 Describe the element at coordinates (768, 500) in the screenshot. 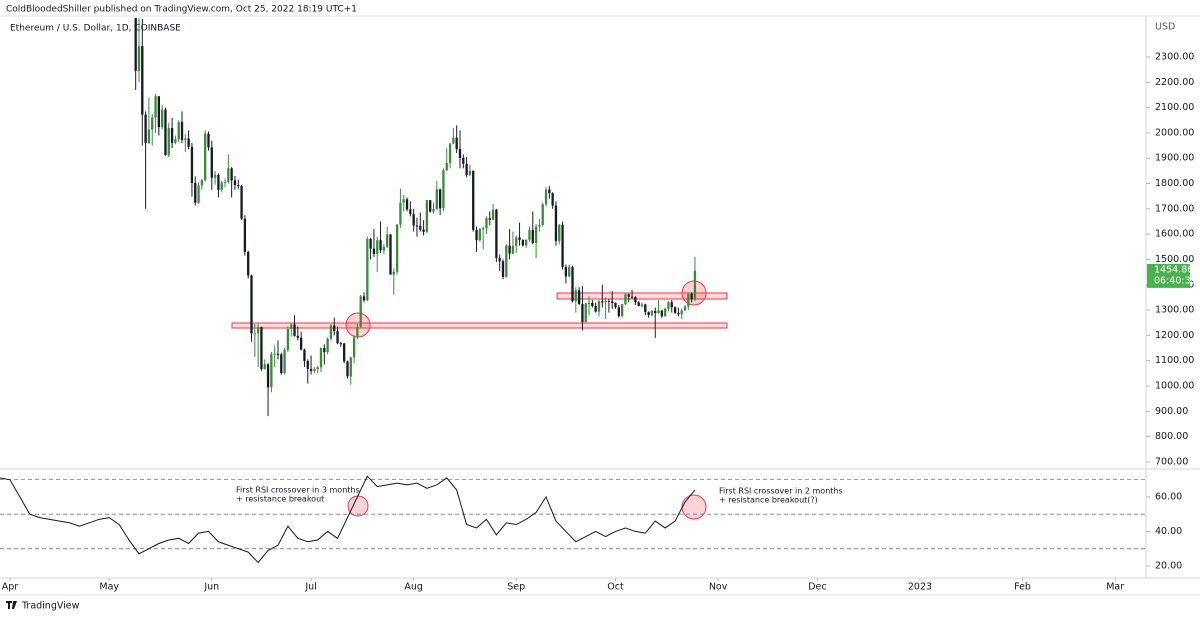

I see `annotation: + resistance breakout(?)` at that location.